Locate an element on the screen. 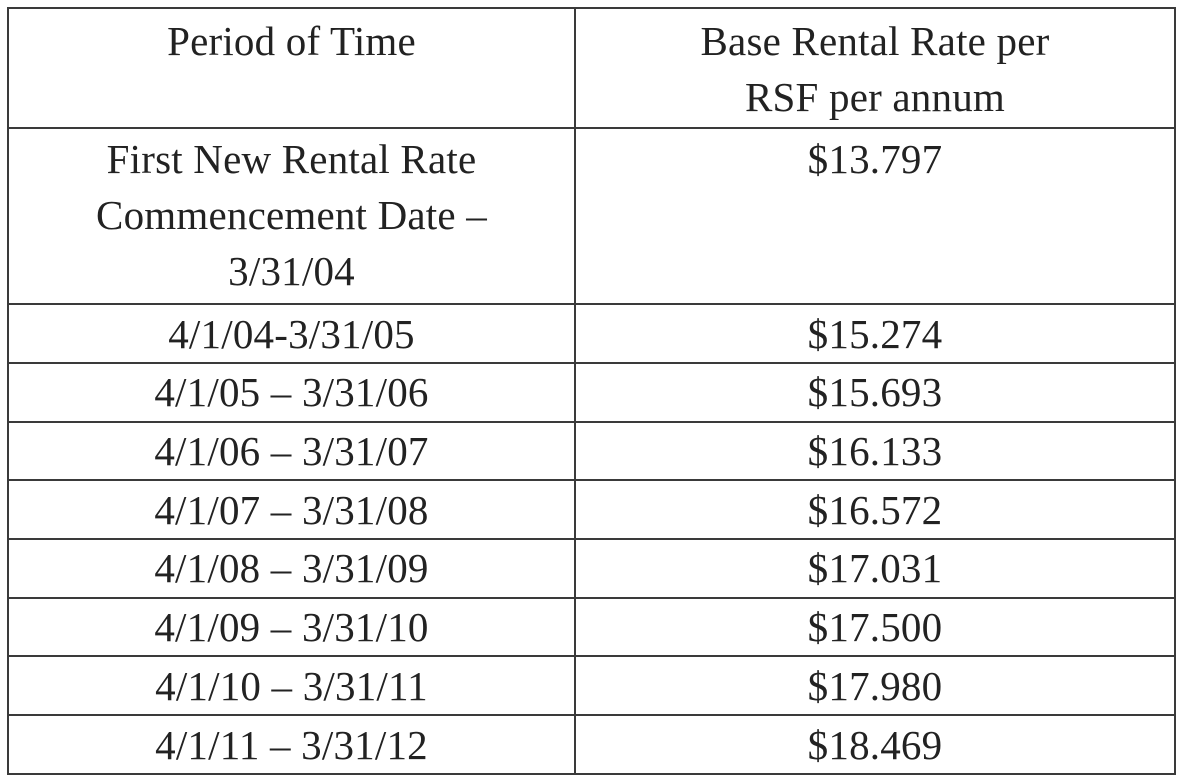 Image resolution: width=1188 pixels, height=784 pixels. table-row: 4/1/06 – 3/31/07 $16.133 is located at coordinates (591, 451).